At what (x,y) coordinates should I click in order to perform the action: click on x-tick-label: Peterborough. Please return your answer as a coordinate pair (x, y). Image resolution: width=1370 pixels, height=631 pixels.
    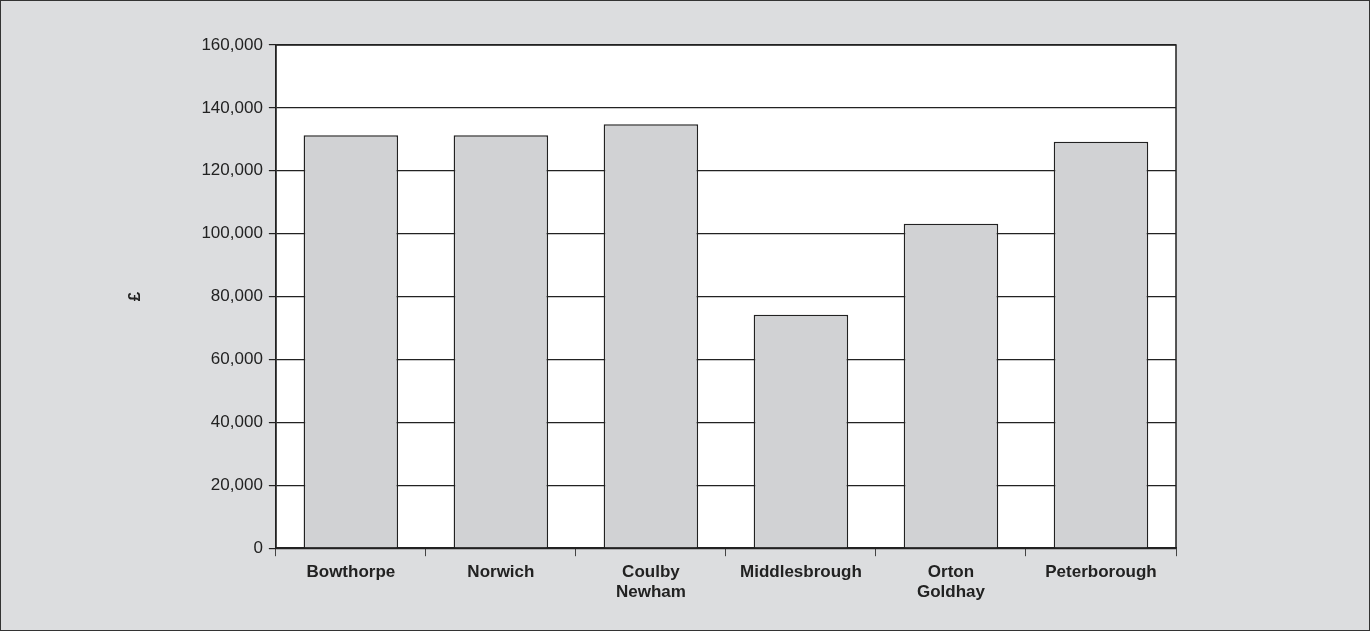
    Looking at the image, I should click on (1101, 572).